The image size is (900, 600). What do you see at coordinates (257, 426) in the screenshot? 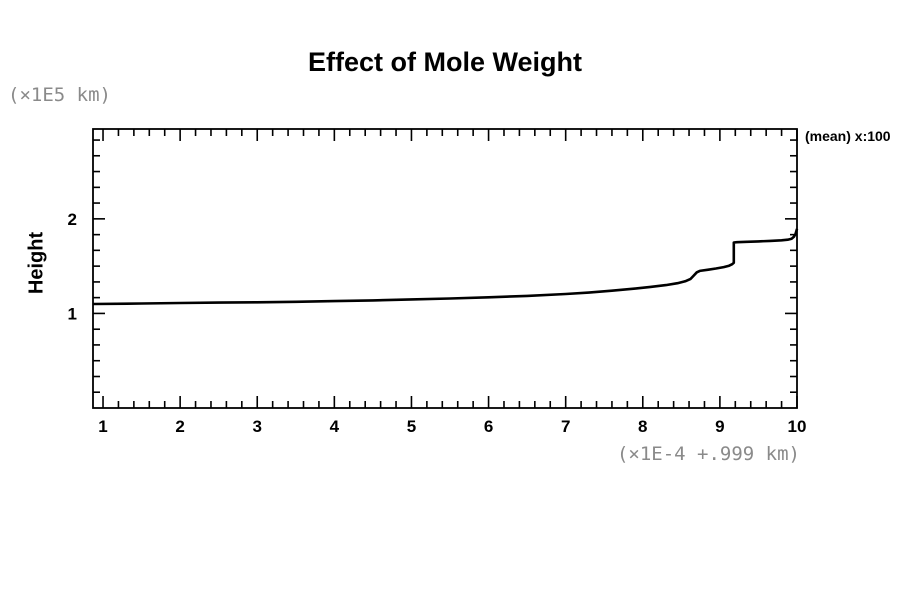
I see `x-tick-label: 3` at bounding box center [257, 426].